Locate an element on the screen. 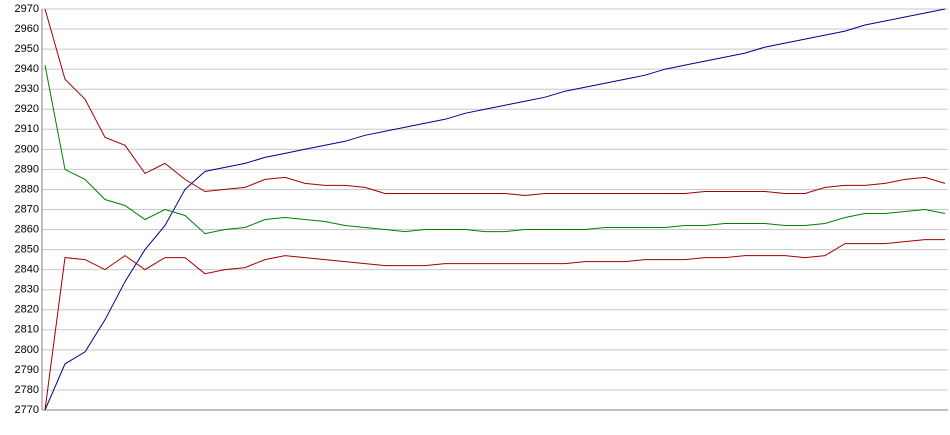  y-tick-label: 2960 is located at coordinates (27, 29).